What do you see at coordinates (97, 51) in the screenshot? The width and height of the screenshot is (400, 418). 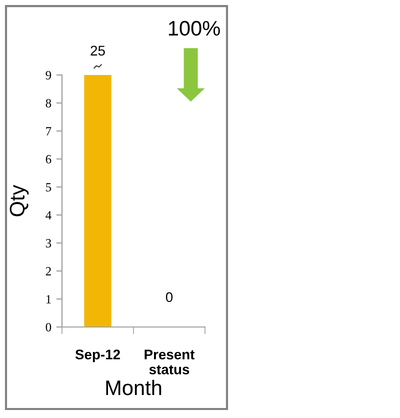 I see `annotation: 25` at bounding box center [97, 51].